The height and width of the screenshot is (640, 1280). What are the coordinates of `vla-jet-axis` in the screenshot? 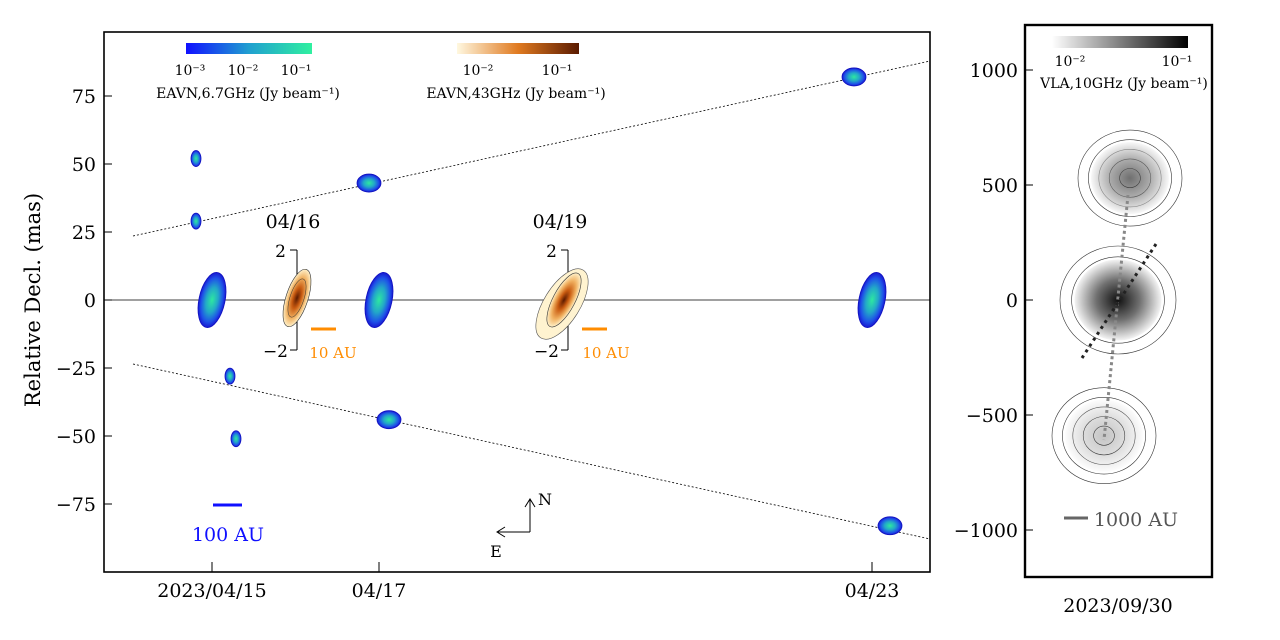 It's located at (1116, 317).